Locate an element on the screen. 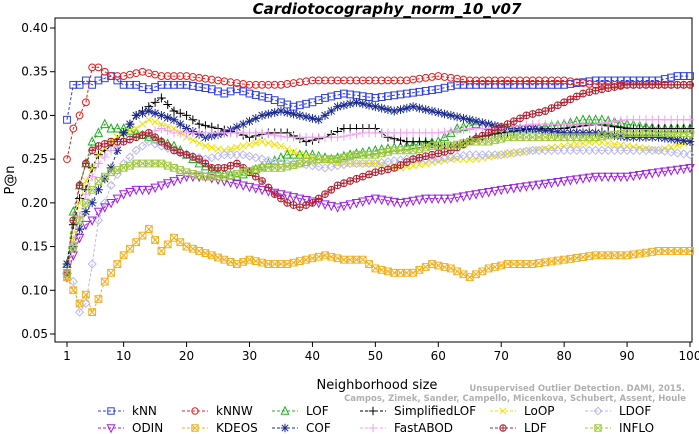  legend-item-simplifiedlof: SimplifiedLOF is located at coordinates (418, 411).